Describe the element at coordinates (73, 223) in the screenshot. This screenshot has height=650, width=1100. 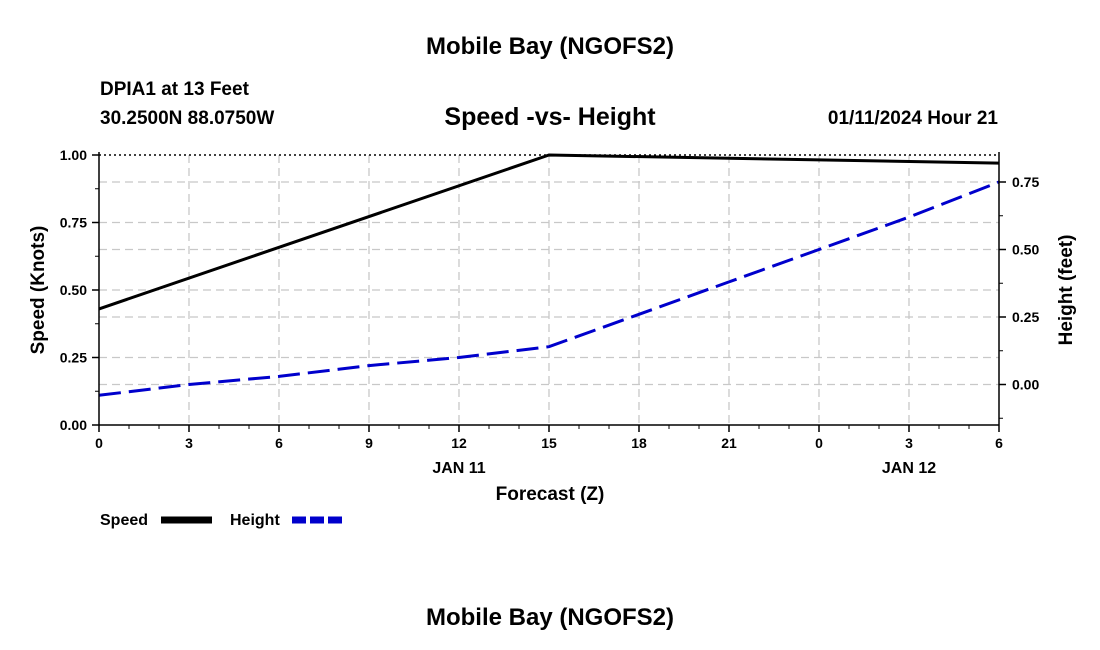
I see `y-tick-label: 0.75` at that location.